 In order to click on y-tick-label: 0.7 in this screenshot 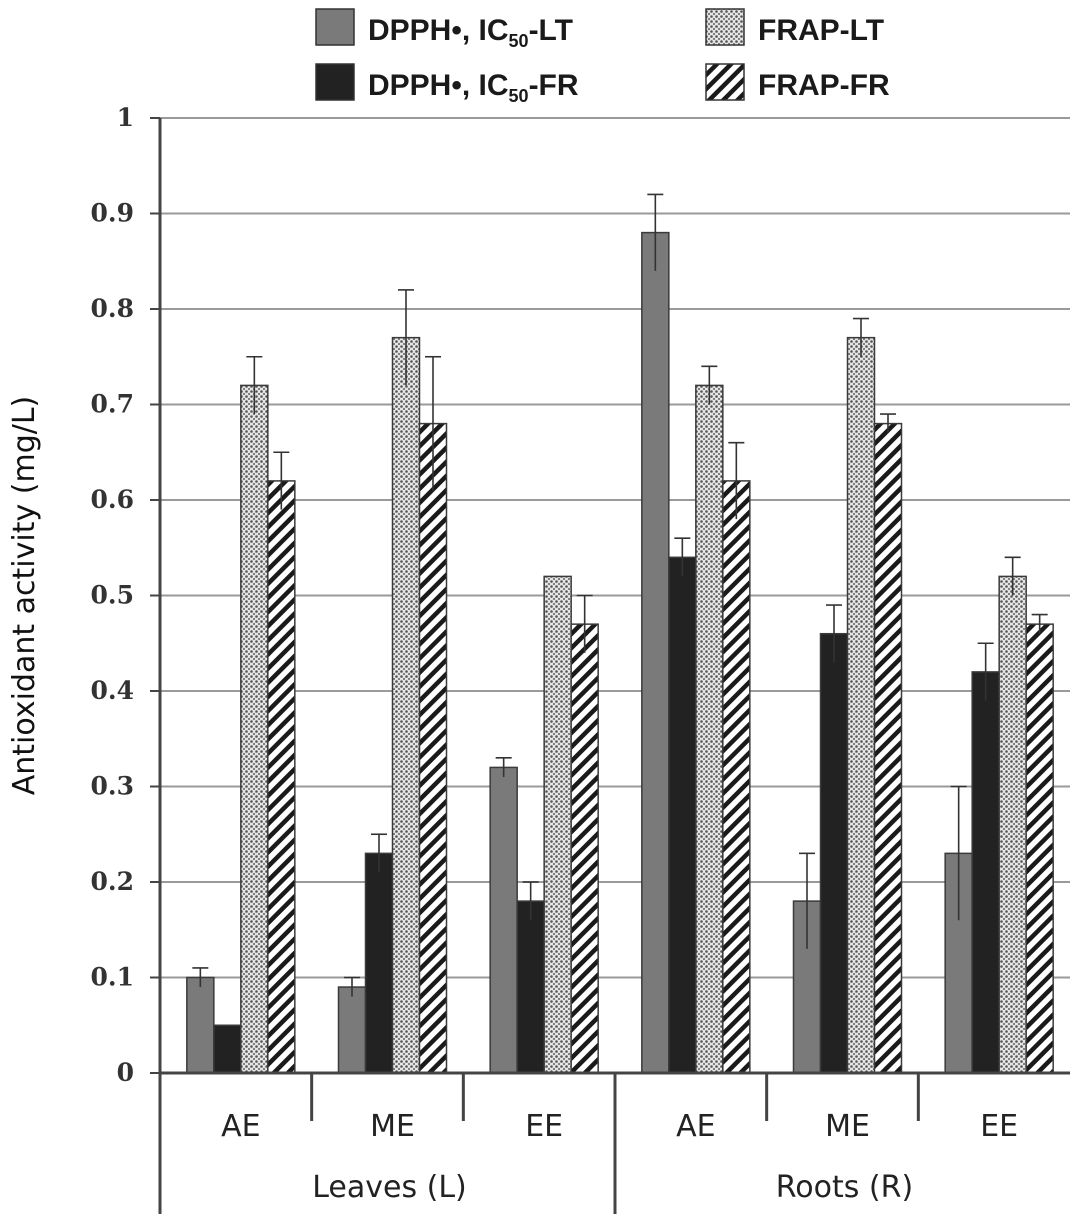, I will do `click(113, 404)`.